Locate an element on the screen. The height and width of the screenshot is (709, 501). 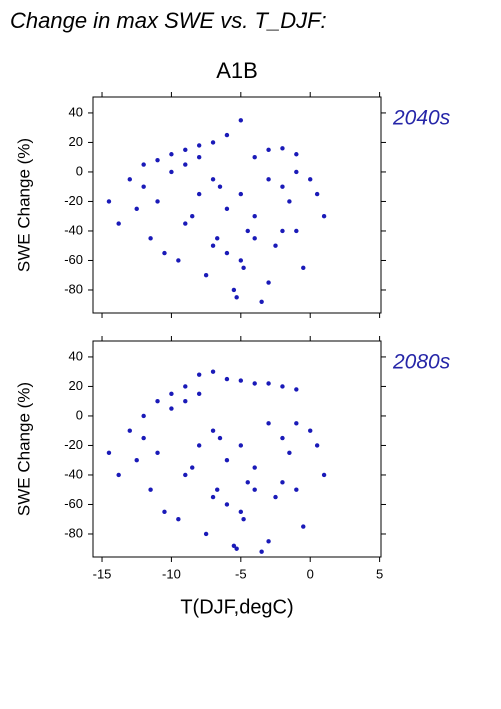
y-tick-label: -20 is located at coordinates (73, 444).